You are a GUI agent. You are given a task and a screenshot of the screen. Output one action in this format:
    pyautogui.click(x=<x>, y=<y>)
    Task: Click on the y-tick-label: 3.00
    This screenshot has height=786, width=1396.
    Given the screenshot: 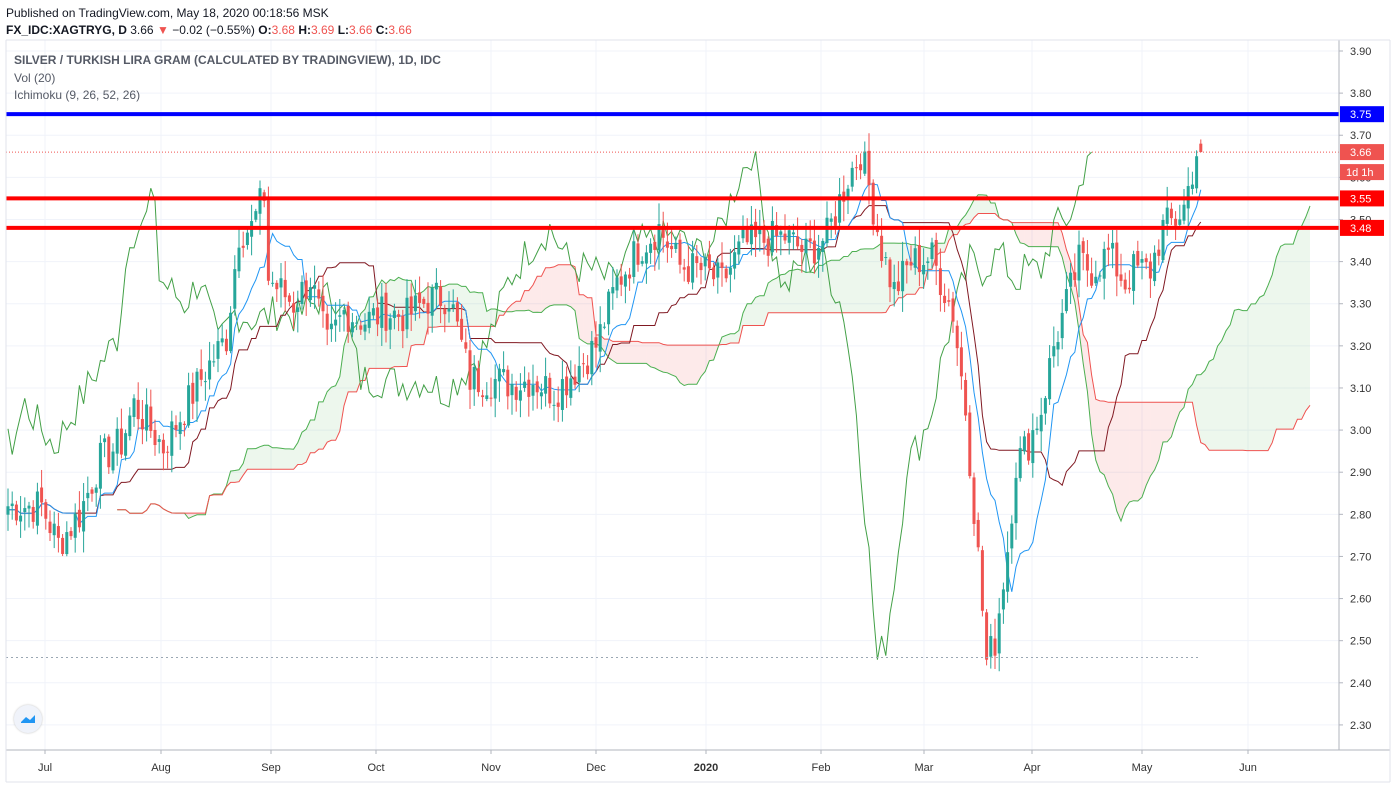 What is the action you would take?
    pyautogui.click(x=1360, y=431)
    